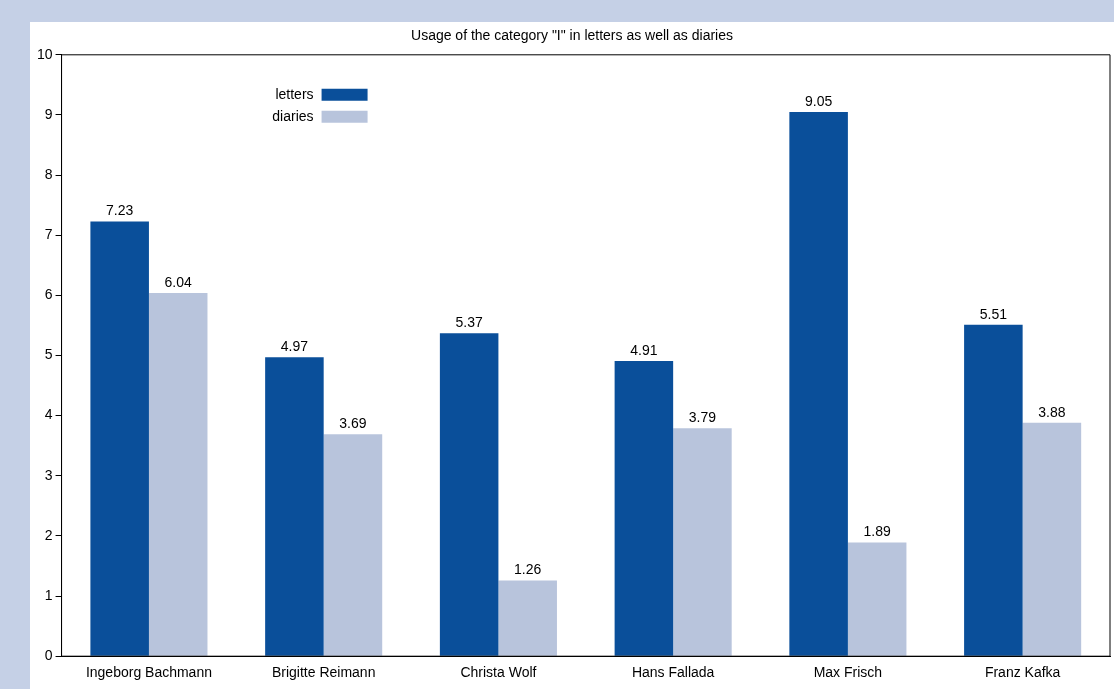  I want to click on data-label: 3.88, so click(1052, 411).